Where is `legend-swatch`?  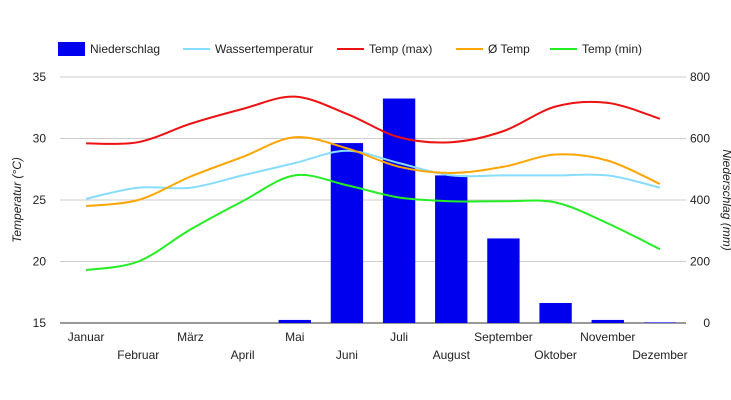 legend-swatch is located at coordinates (71, 49).